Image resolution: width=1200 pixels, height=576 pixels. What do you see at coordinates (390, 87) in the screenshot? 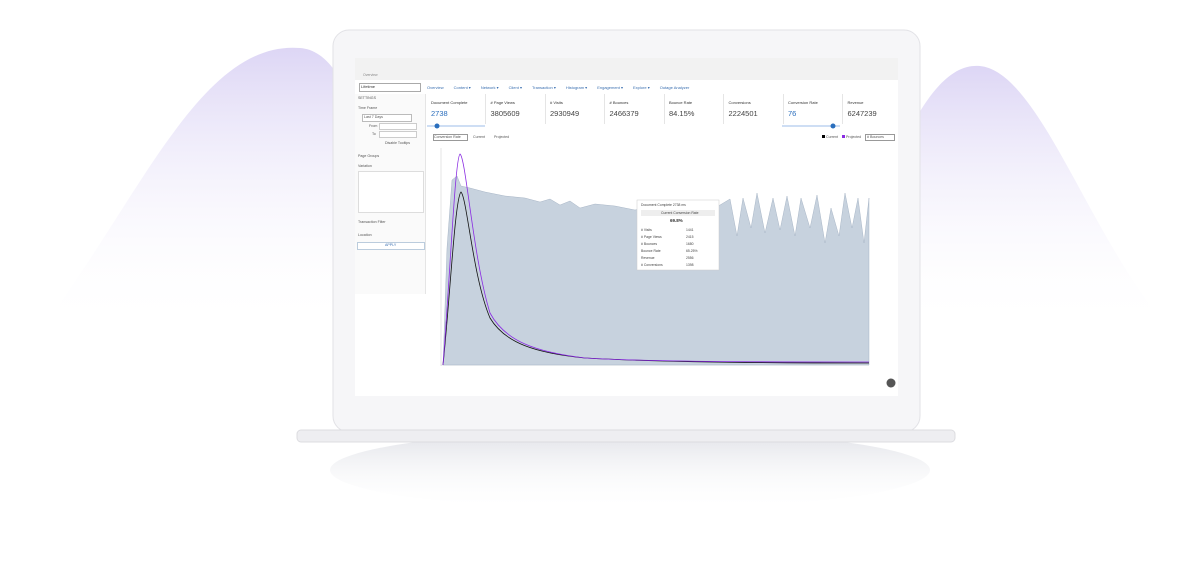
I see `select` at bounding box center [390, 87].